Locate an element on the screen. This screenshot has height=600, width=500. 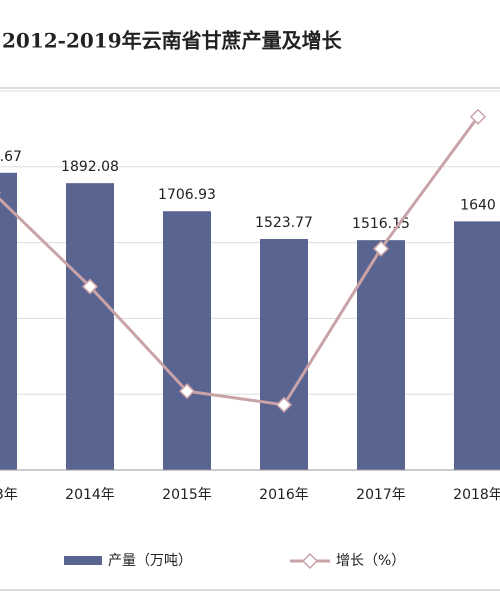
x-tick-label: 2016年 is located at coordinates (284, 495).